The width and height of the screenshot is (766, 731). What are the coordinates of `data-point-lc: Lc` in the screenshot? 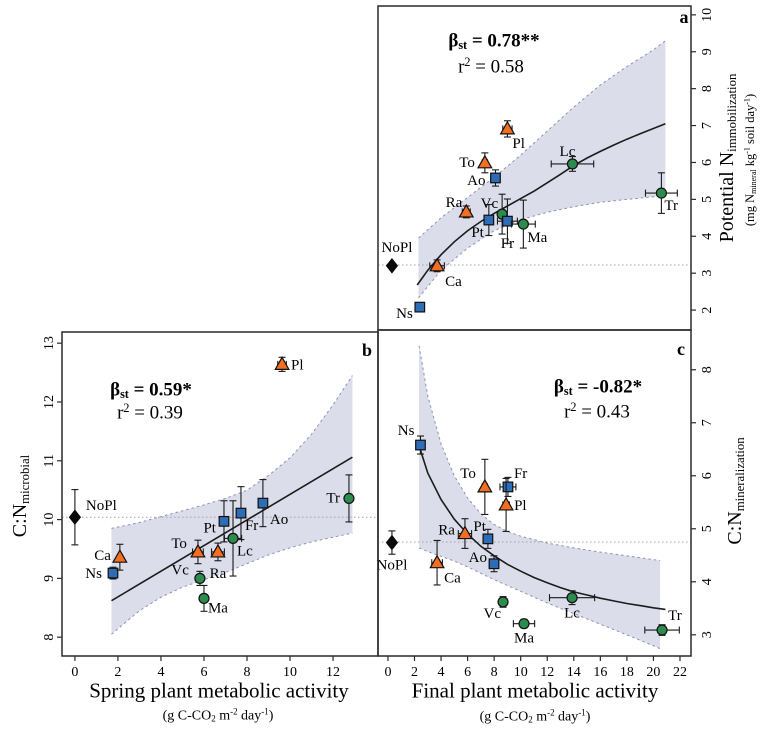 It's located at (572, 606).